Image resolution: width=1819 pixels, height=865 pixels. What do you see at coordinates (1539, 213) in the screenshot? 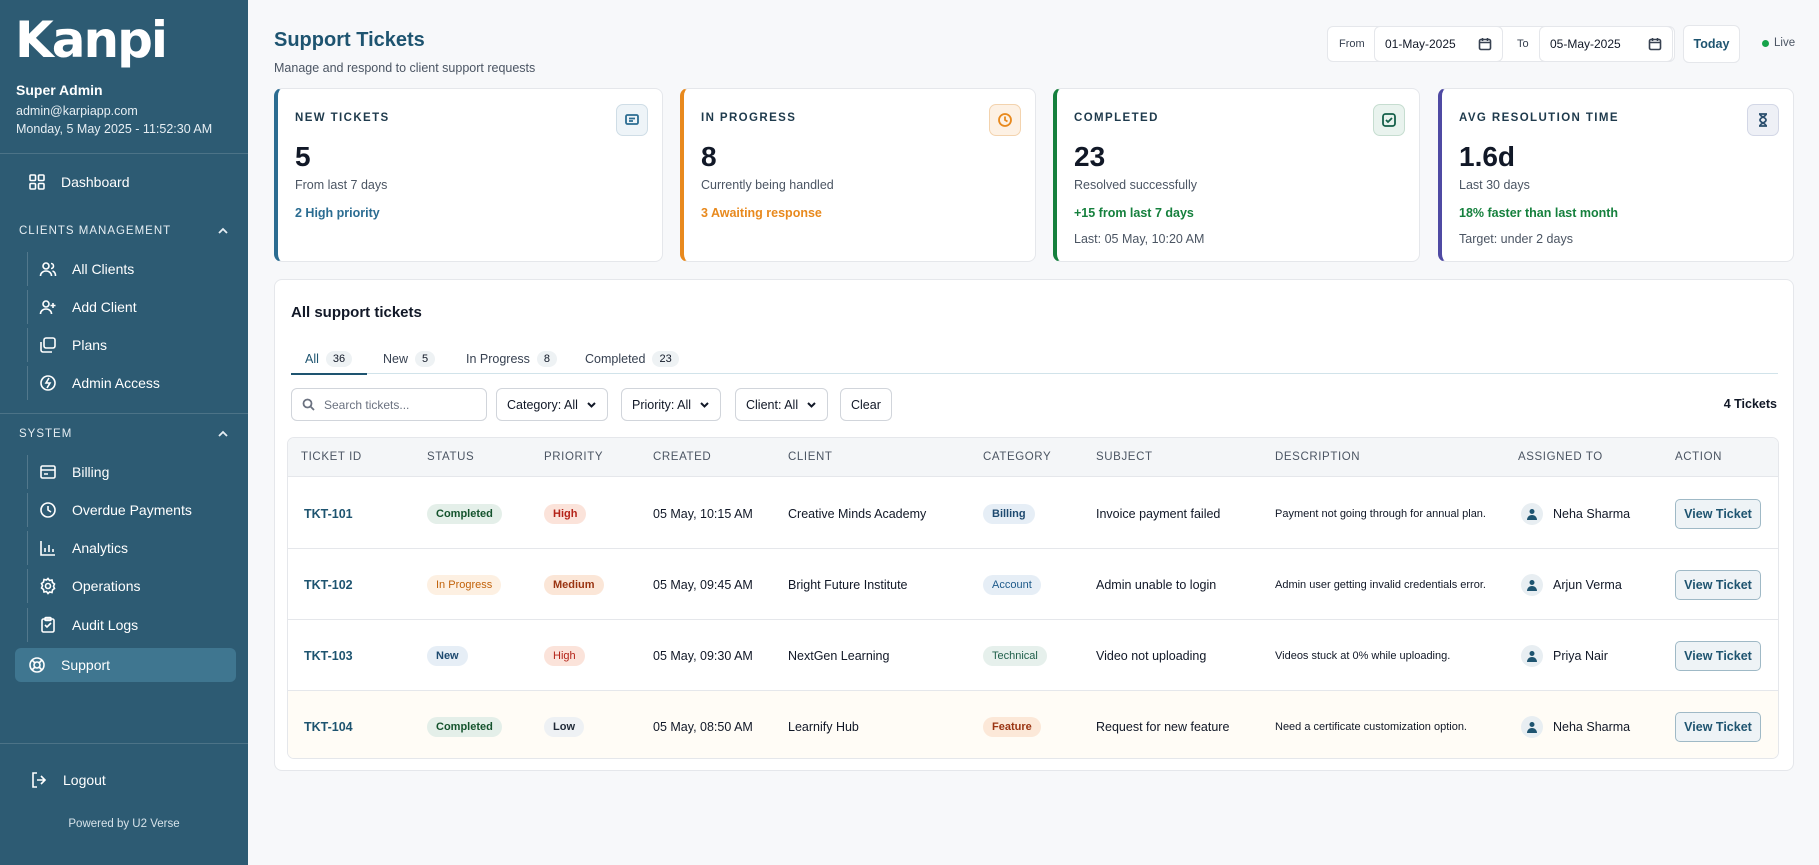
I see `card-note: 18% faster than last month` at bounding box center [1539, 213].